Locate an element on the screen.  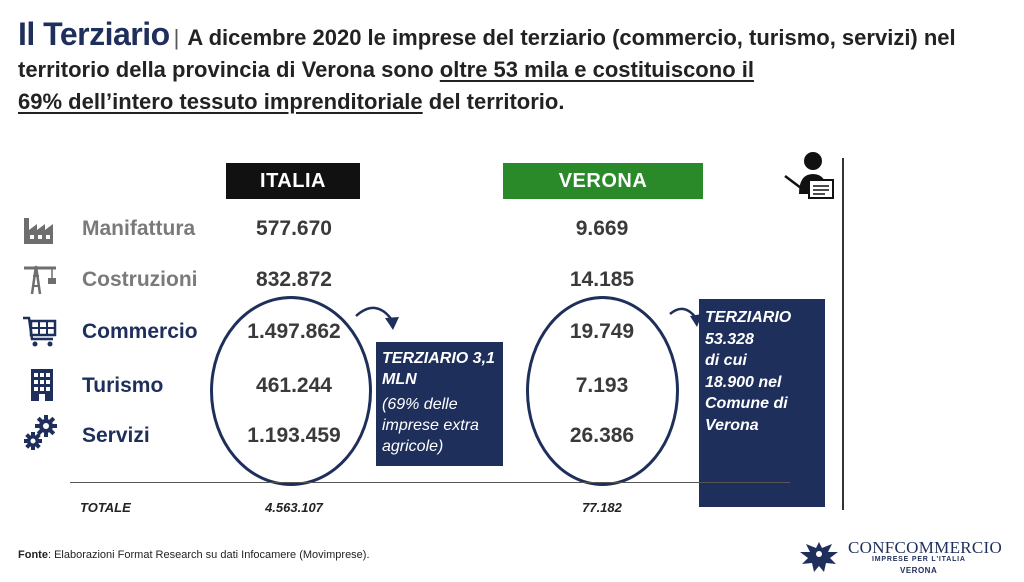
column-header-italia: ITALIA is located at coordinates (293, 181).